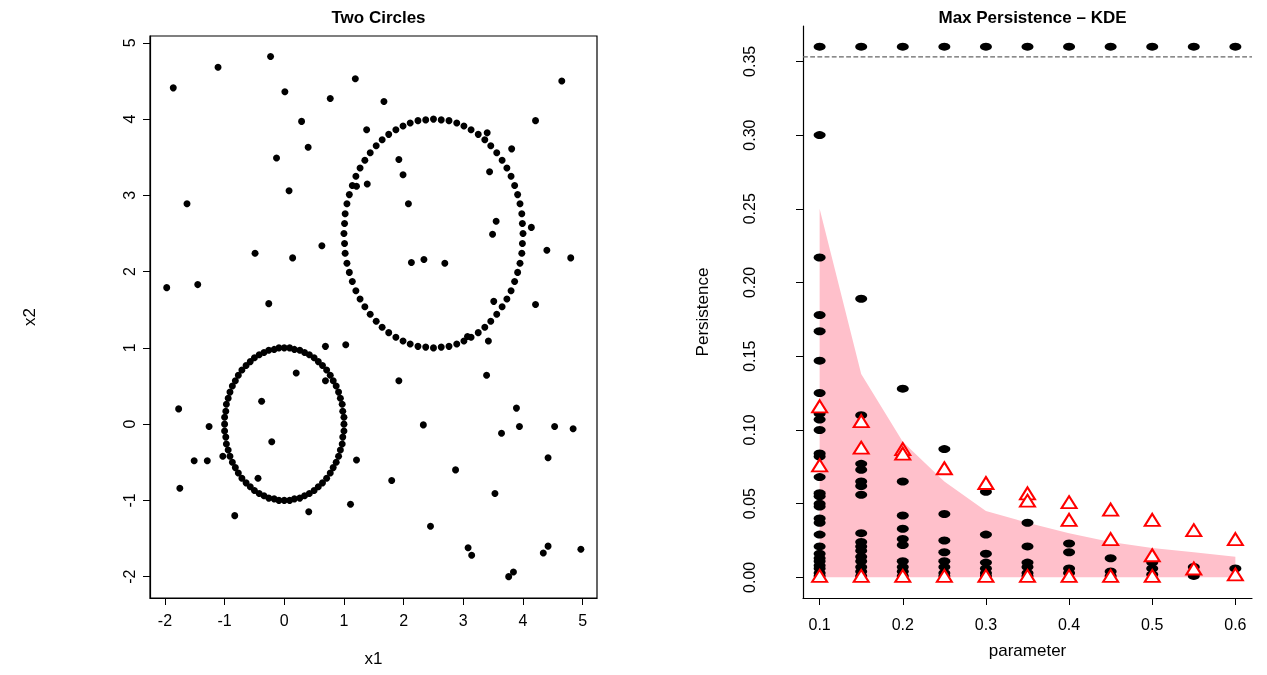 The height and width of the screenshot is (675, 1267). Describe the element at coordinates (702, 312) in the screenshot. I see `y-axis-title: Persistence` at that location.